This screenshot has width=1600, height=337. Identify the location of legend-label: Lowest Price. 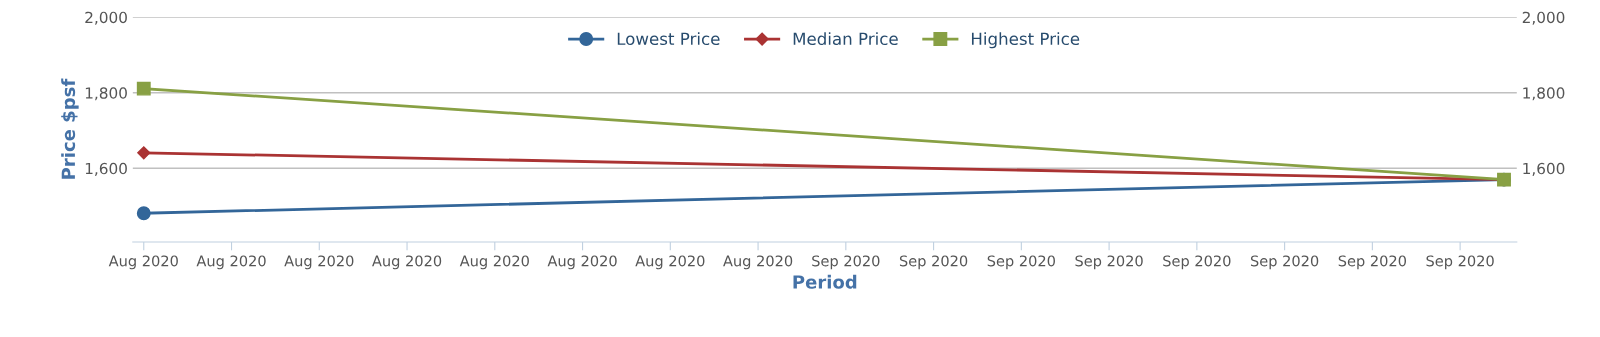
(668, 39).